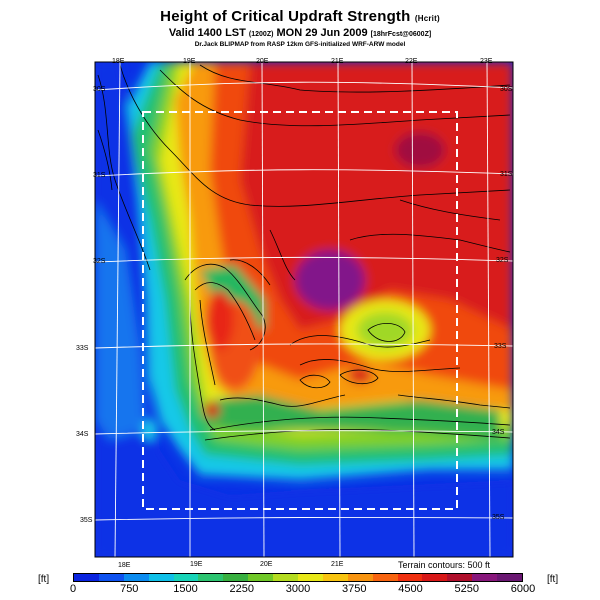 The height and width of the screenshot is (600, 600). I want to click on valid-date: MON 29 Jun 2009, so click(322, 33).